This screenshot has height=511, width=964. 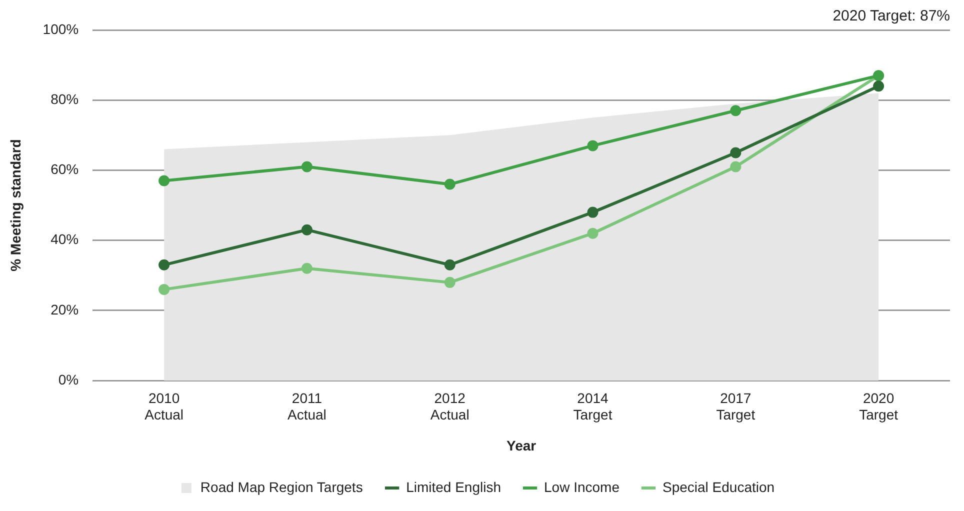 What do you see at coordinates (521, 445) in the screenshot?
I see `x-axis-title: Year` at bounding box center [521, 445].